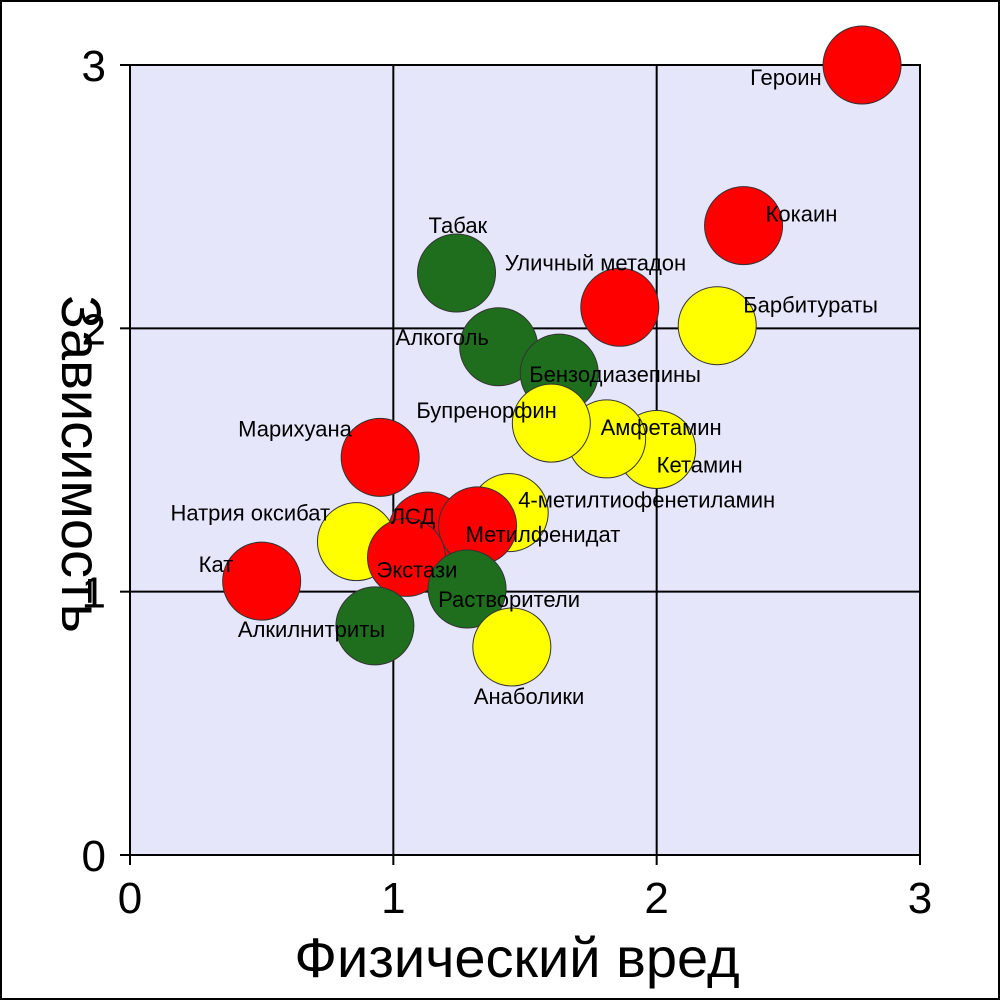 This screenshot has height=1000, width=1000. Describe the element at coordinates (656, 898) in the screenshot. I see `x-tick-label: 2` at that location.